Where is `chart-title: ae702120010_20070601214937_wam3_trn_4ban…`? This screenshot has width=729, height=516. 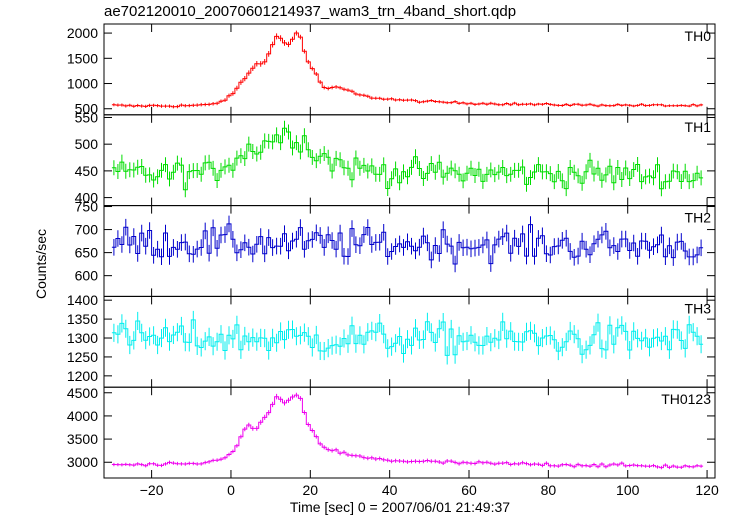 chart-title: ae702120010_20070601214937_wam3_trn_4ban… is located at coordinates (310, 11).